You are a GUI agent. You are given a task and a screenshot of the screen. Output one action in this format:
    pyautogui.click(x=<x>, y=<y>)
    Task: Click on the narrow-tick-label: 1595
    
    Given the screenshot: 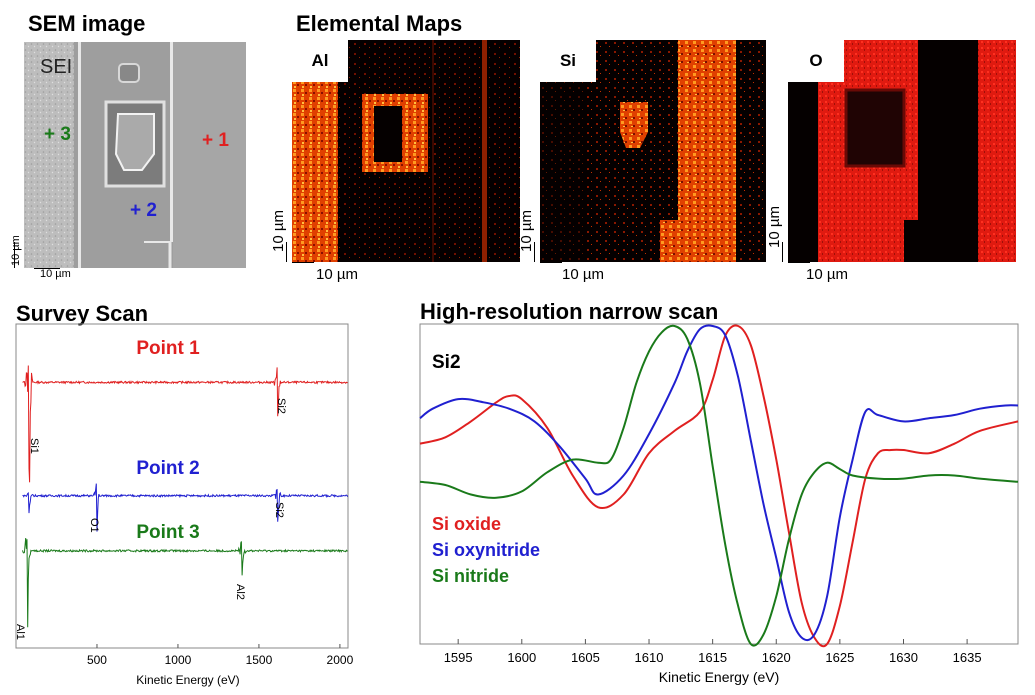 What is the action you would take?
    pyautogui.click(x=458, y=657)
    